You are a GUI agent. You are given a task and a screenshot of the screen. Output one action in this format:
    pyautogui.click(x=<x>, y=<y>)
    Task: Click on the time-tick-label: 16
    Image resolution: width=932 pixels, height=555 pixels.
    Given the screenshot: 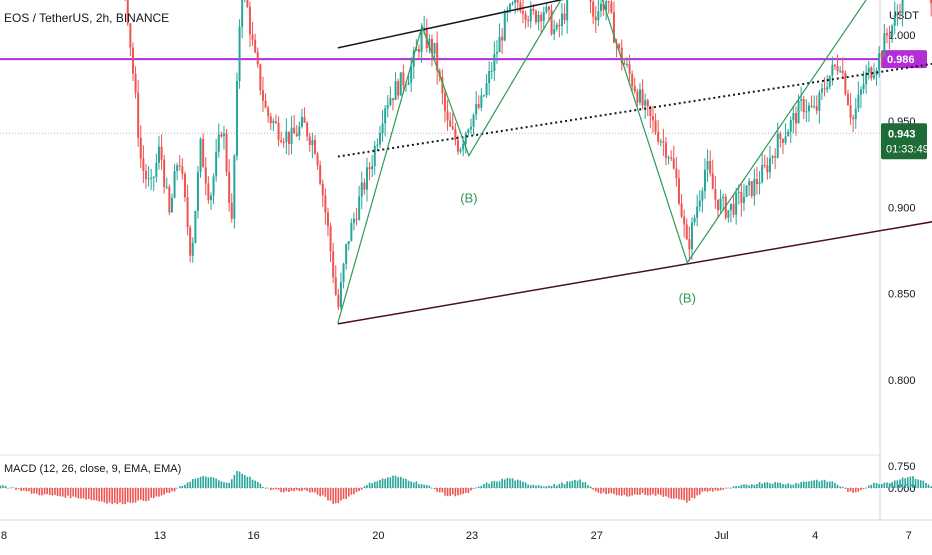 What is the action you would take?
    pyautogui.click(x=253, y=536)
    